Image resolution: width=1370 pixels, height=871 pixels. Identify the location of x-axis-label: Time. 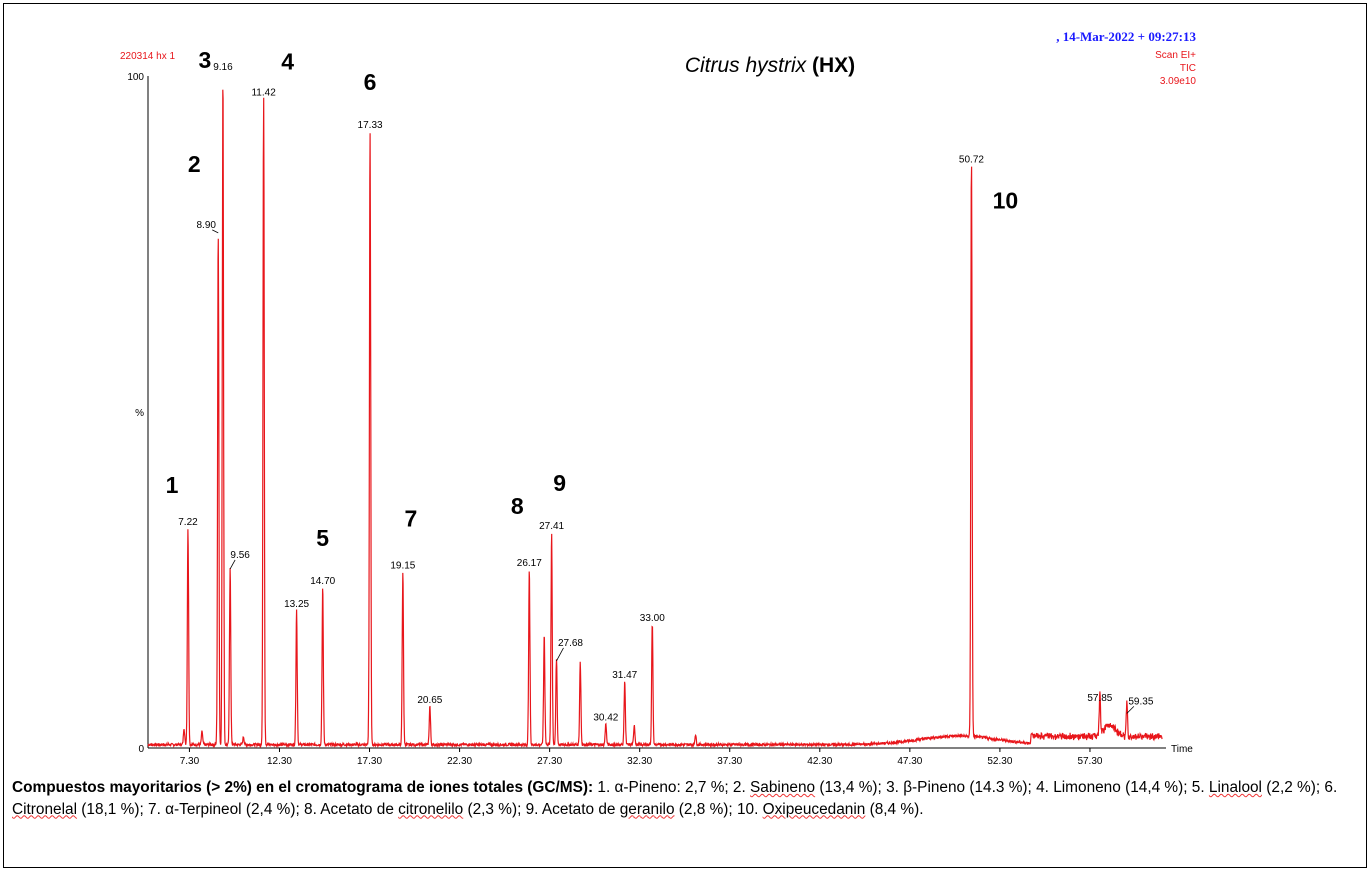
(1182, 749).